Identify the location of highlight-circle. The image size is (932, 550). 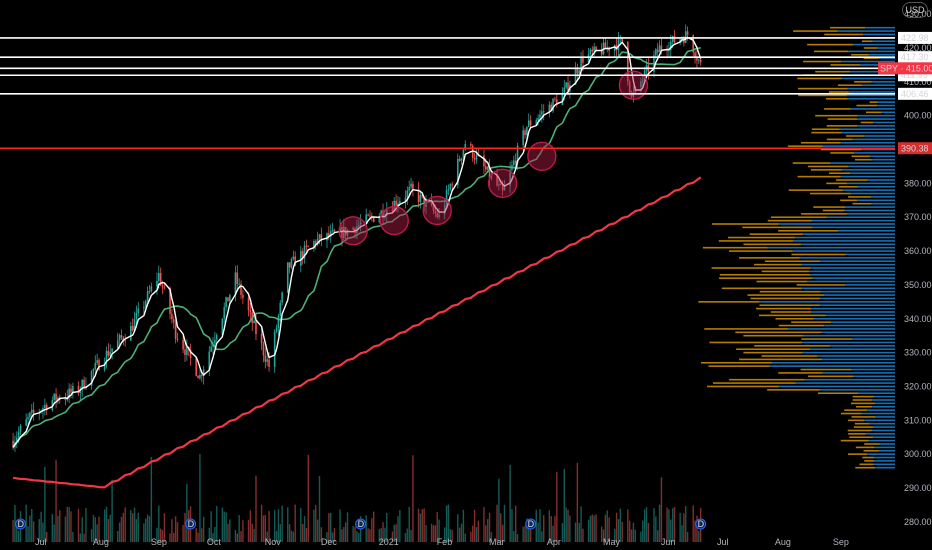
(633, 85).